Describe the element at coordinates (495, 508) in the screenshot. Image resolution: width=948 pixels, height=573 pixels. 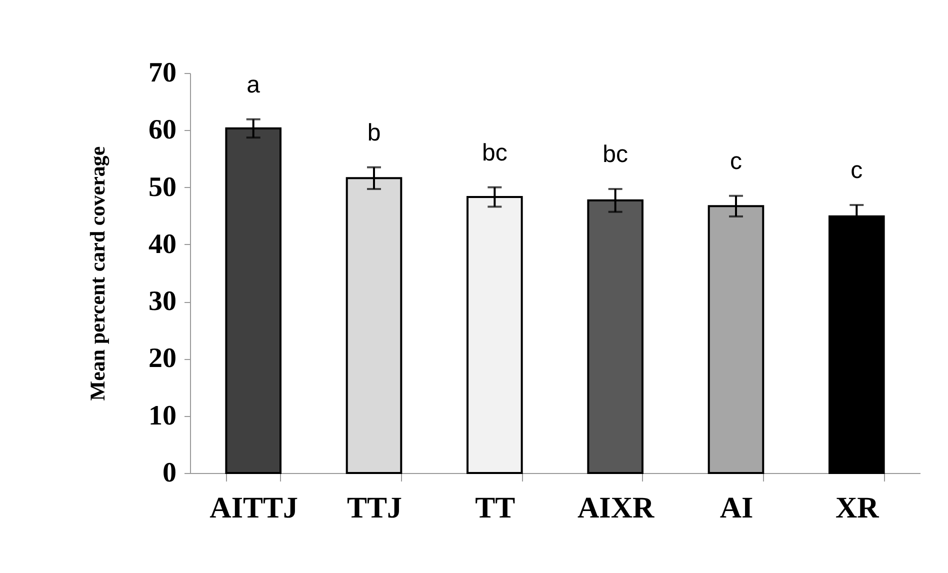
I see `x-tick-label: TT` at that location.